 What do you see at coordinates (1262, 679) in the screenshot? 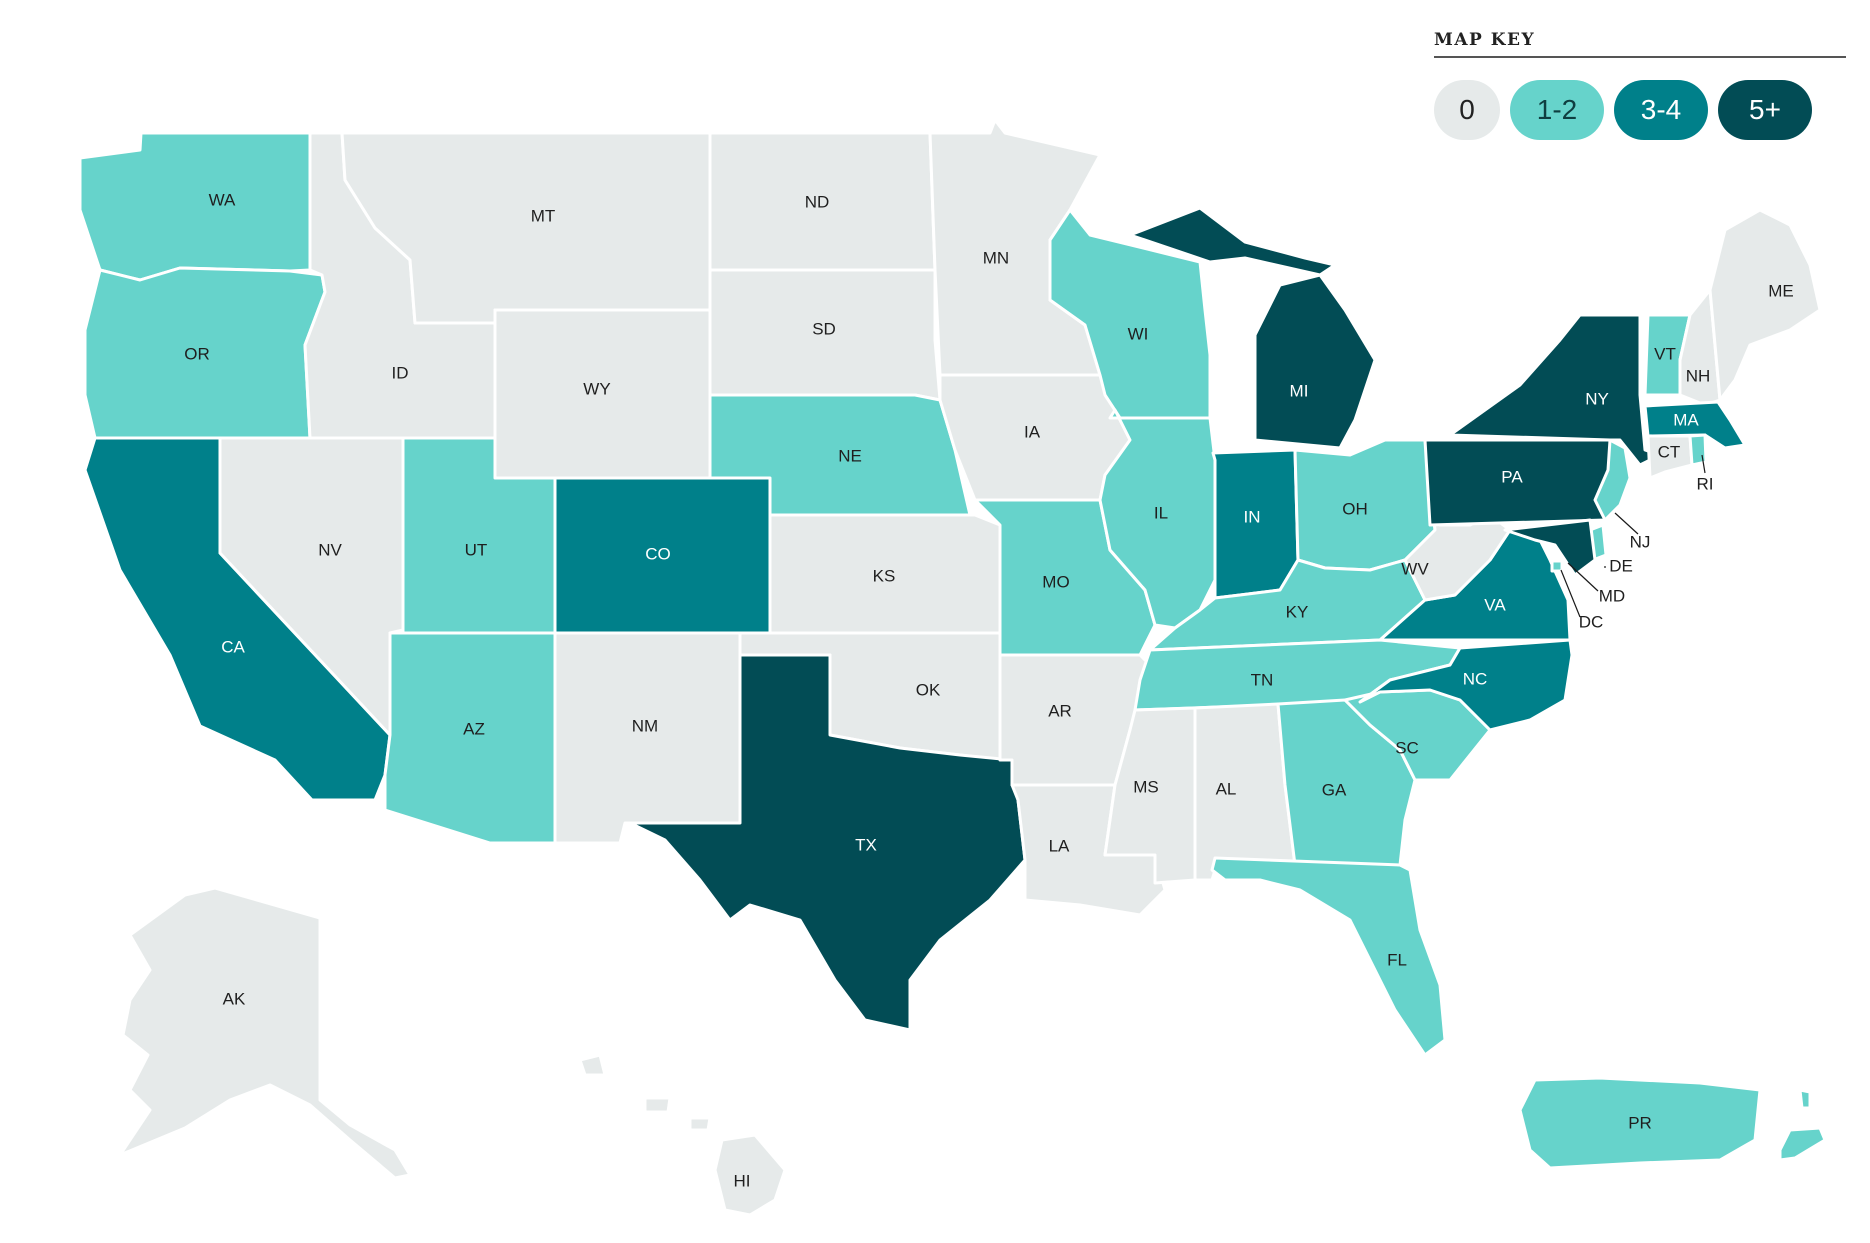
I see `state-label-tn: TN` at bounding box center [1262, 679].